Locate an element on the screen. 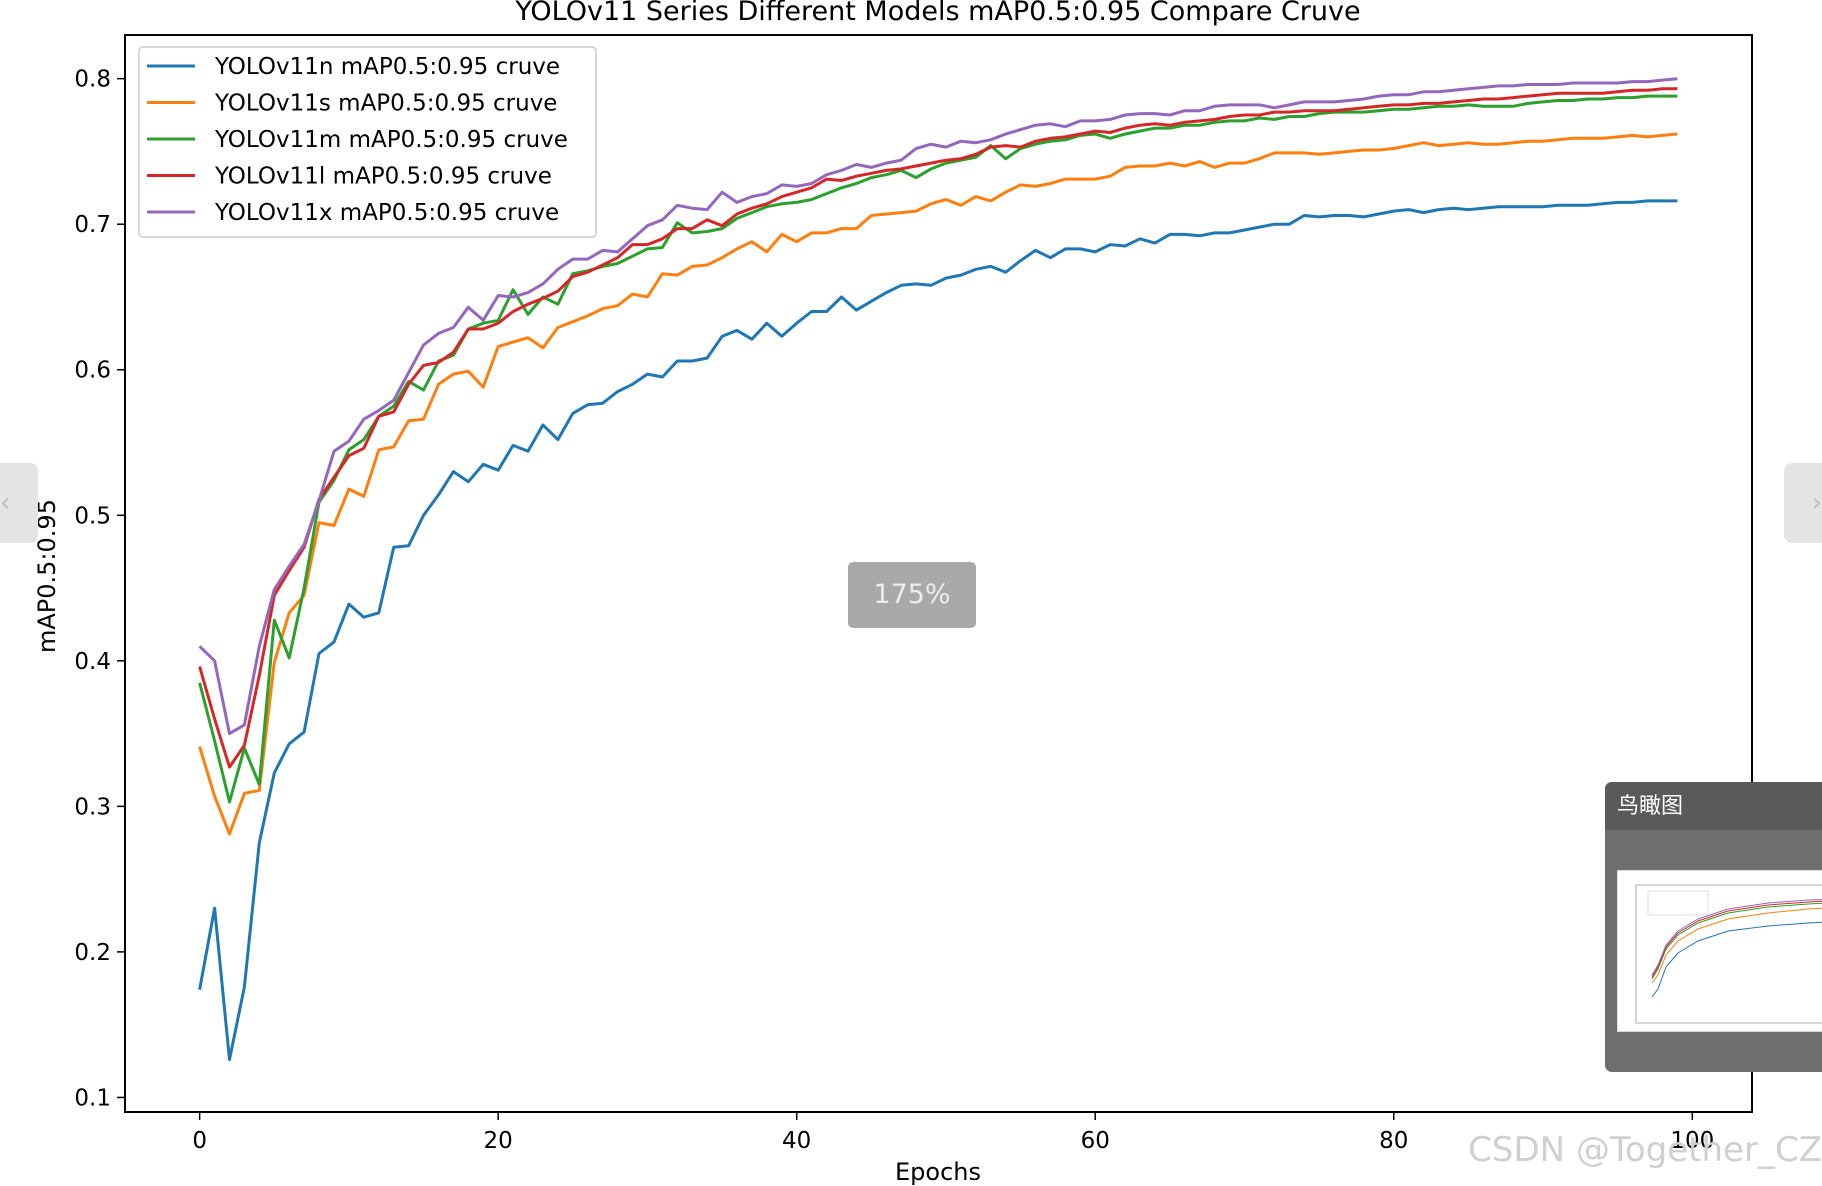 The width and height of the screenshot is (1822, 1186). legend-label: YOLOv11l mAP0.5:0.95 cruve is located at coordinates (383, 177).